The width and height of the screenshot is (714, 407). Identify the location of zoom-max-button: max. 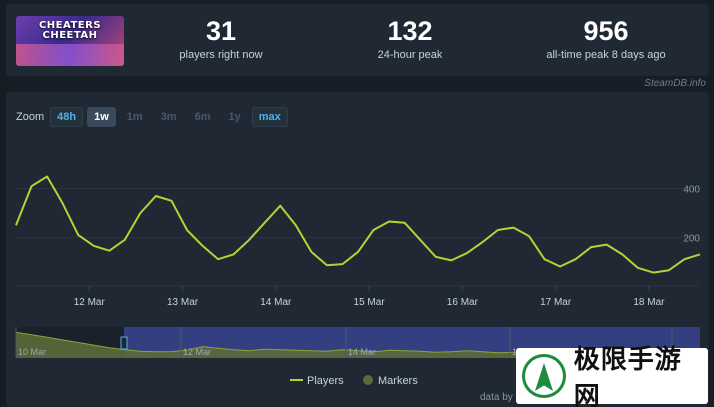
(269, 117).